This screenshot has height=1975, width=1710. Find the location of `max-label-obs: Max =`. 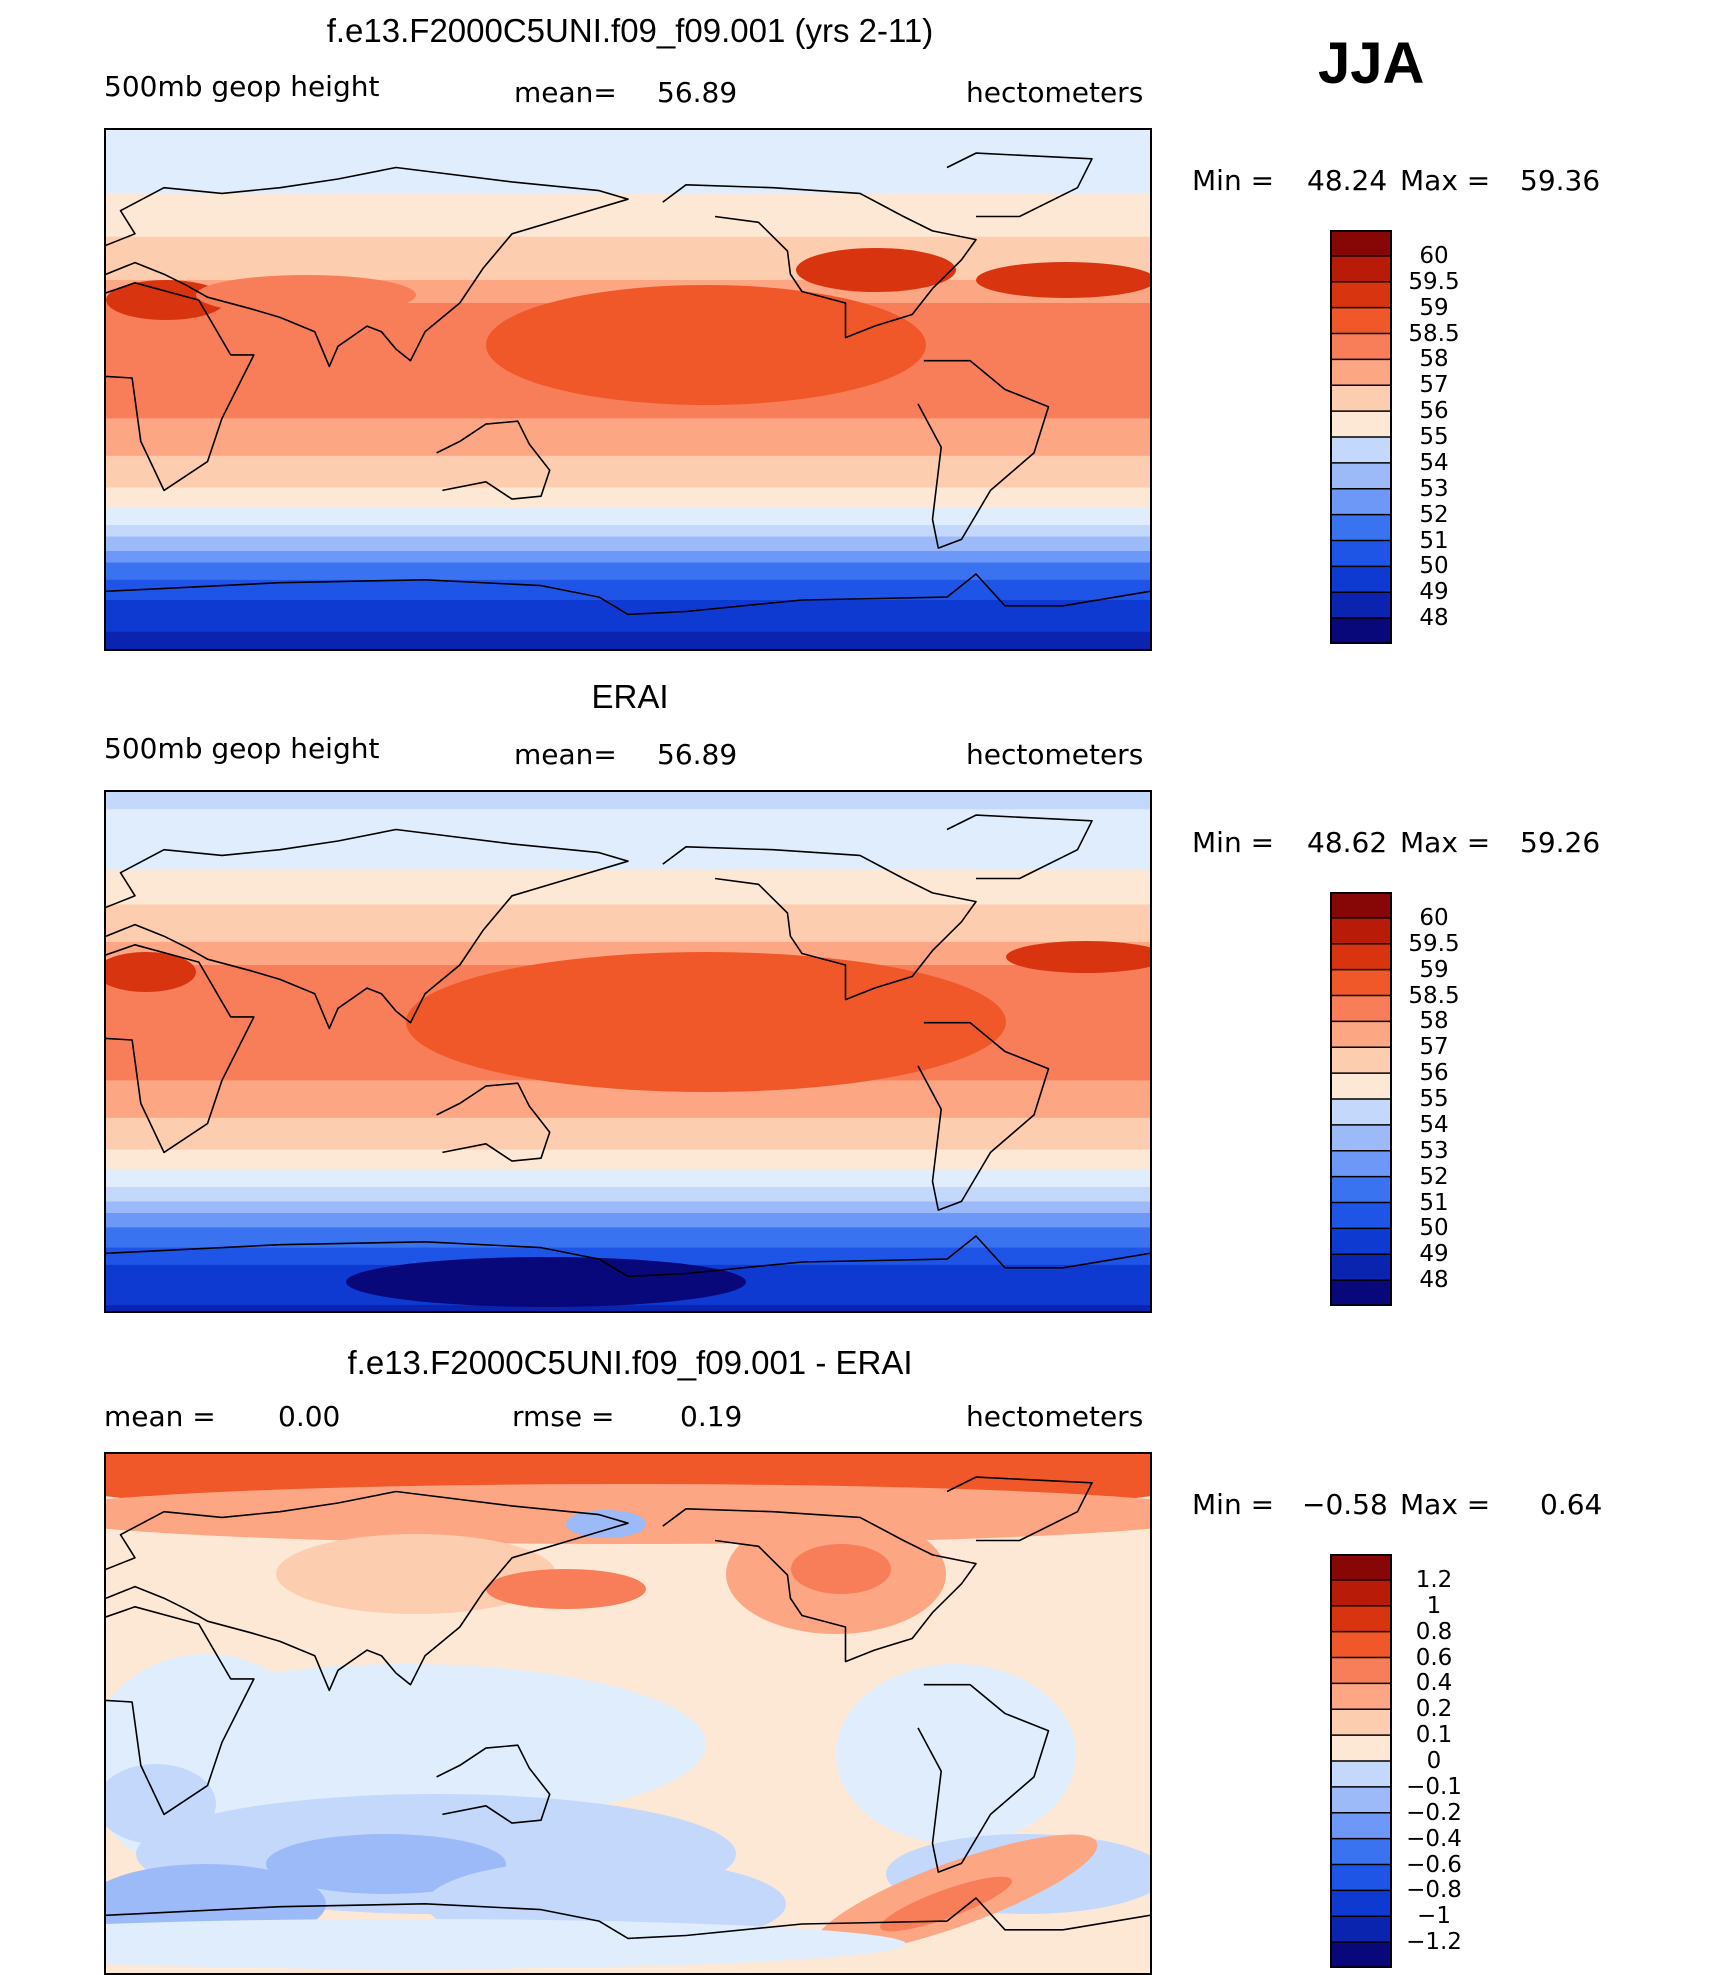

max-label-obs: Max = is located at coordinates (1445, 842).